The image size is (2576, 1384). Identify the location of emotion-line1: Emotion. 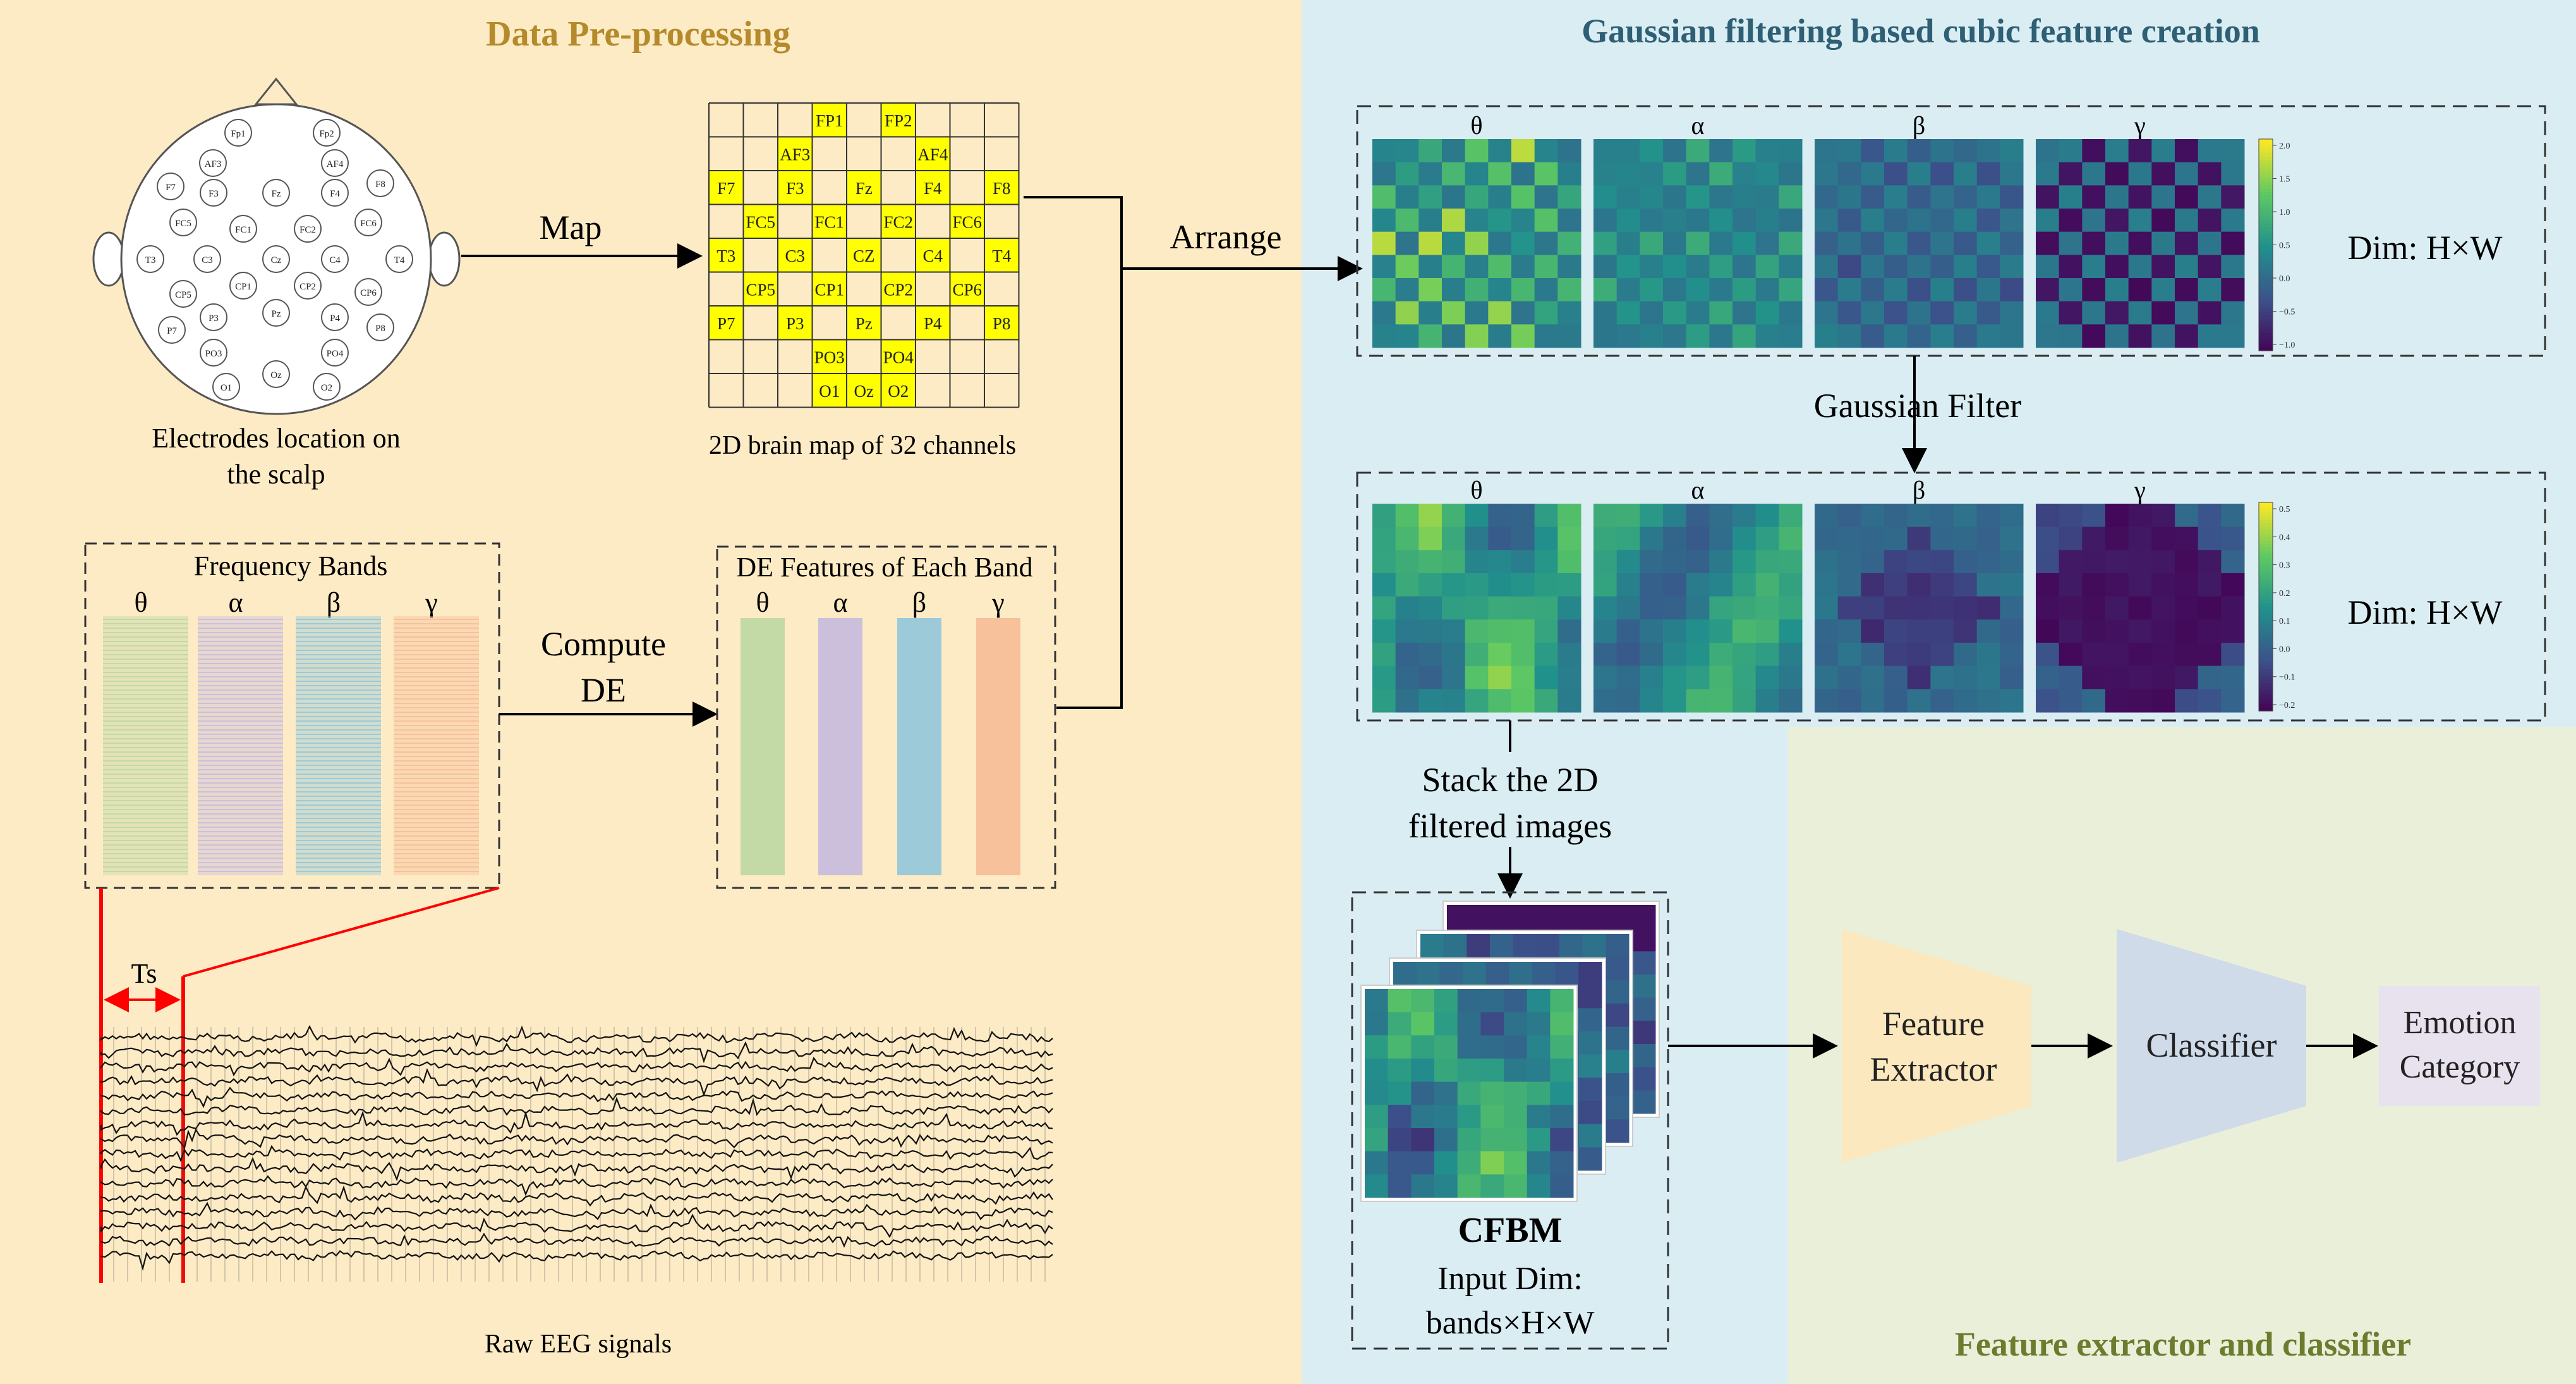
(2459, 1023).